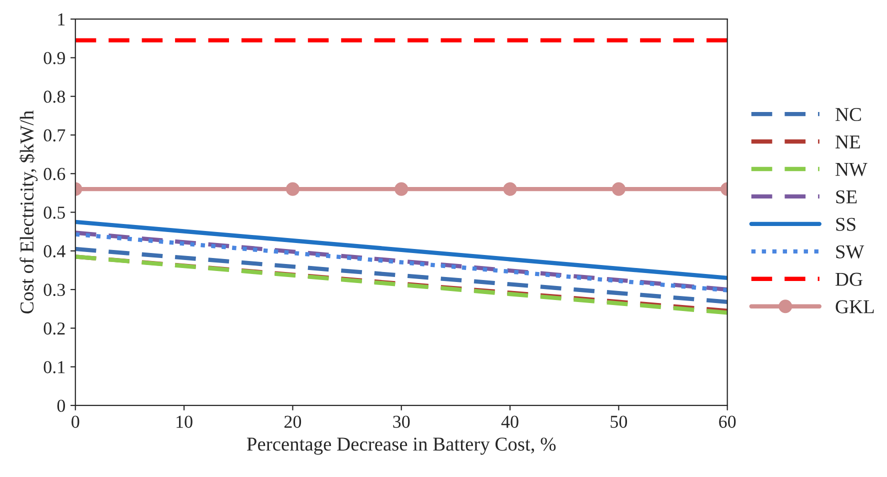 This screenshot has width=887, height=477. What do you see at coordinates (846, 197) in the screenshot?
I see `legend-label: SE` at bounding box center [846, 197].